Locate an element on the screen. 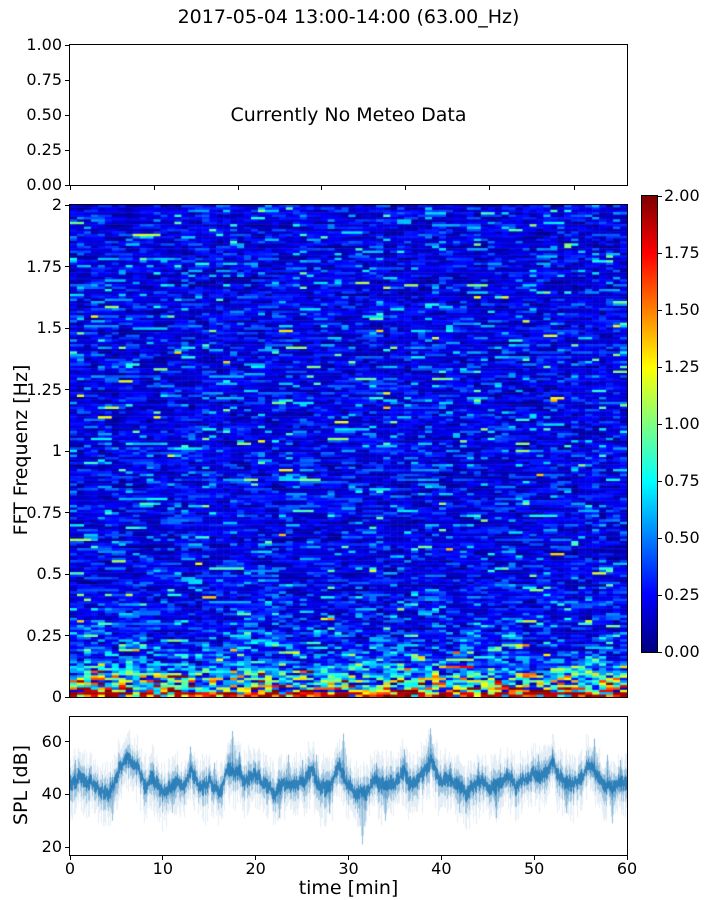 Image resolution: width=720 pixels, height=900 pixels. spl-y-tick-label: 40 is located at coordinates (51, 794).